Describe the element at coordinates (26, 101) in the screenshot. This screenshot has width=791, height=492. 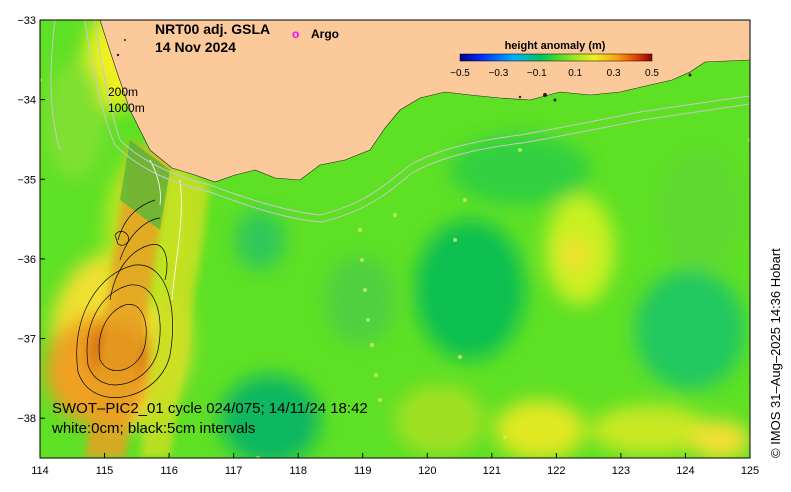
I see `y-tick-label: −34` at that location.